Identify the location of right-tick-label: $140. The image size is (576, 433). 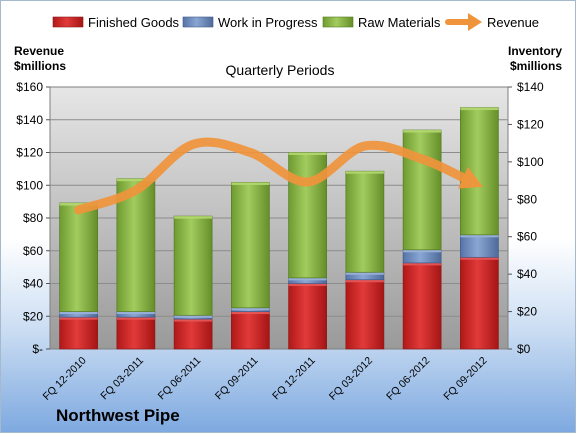
(530, 87).